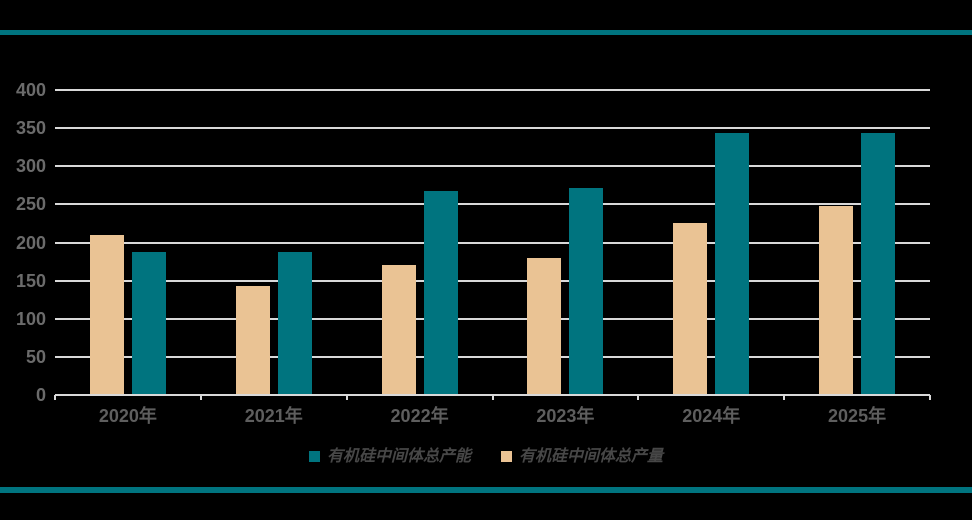 The image size is (972, 520). What do you see at coordinates (30, 204) in the screenshot?
I see `y-axis-tick-label: 250` at bounding box center [30, 204].